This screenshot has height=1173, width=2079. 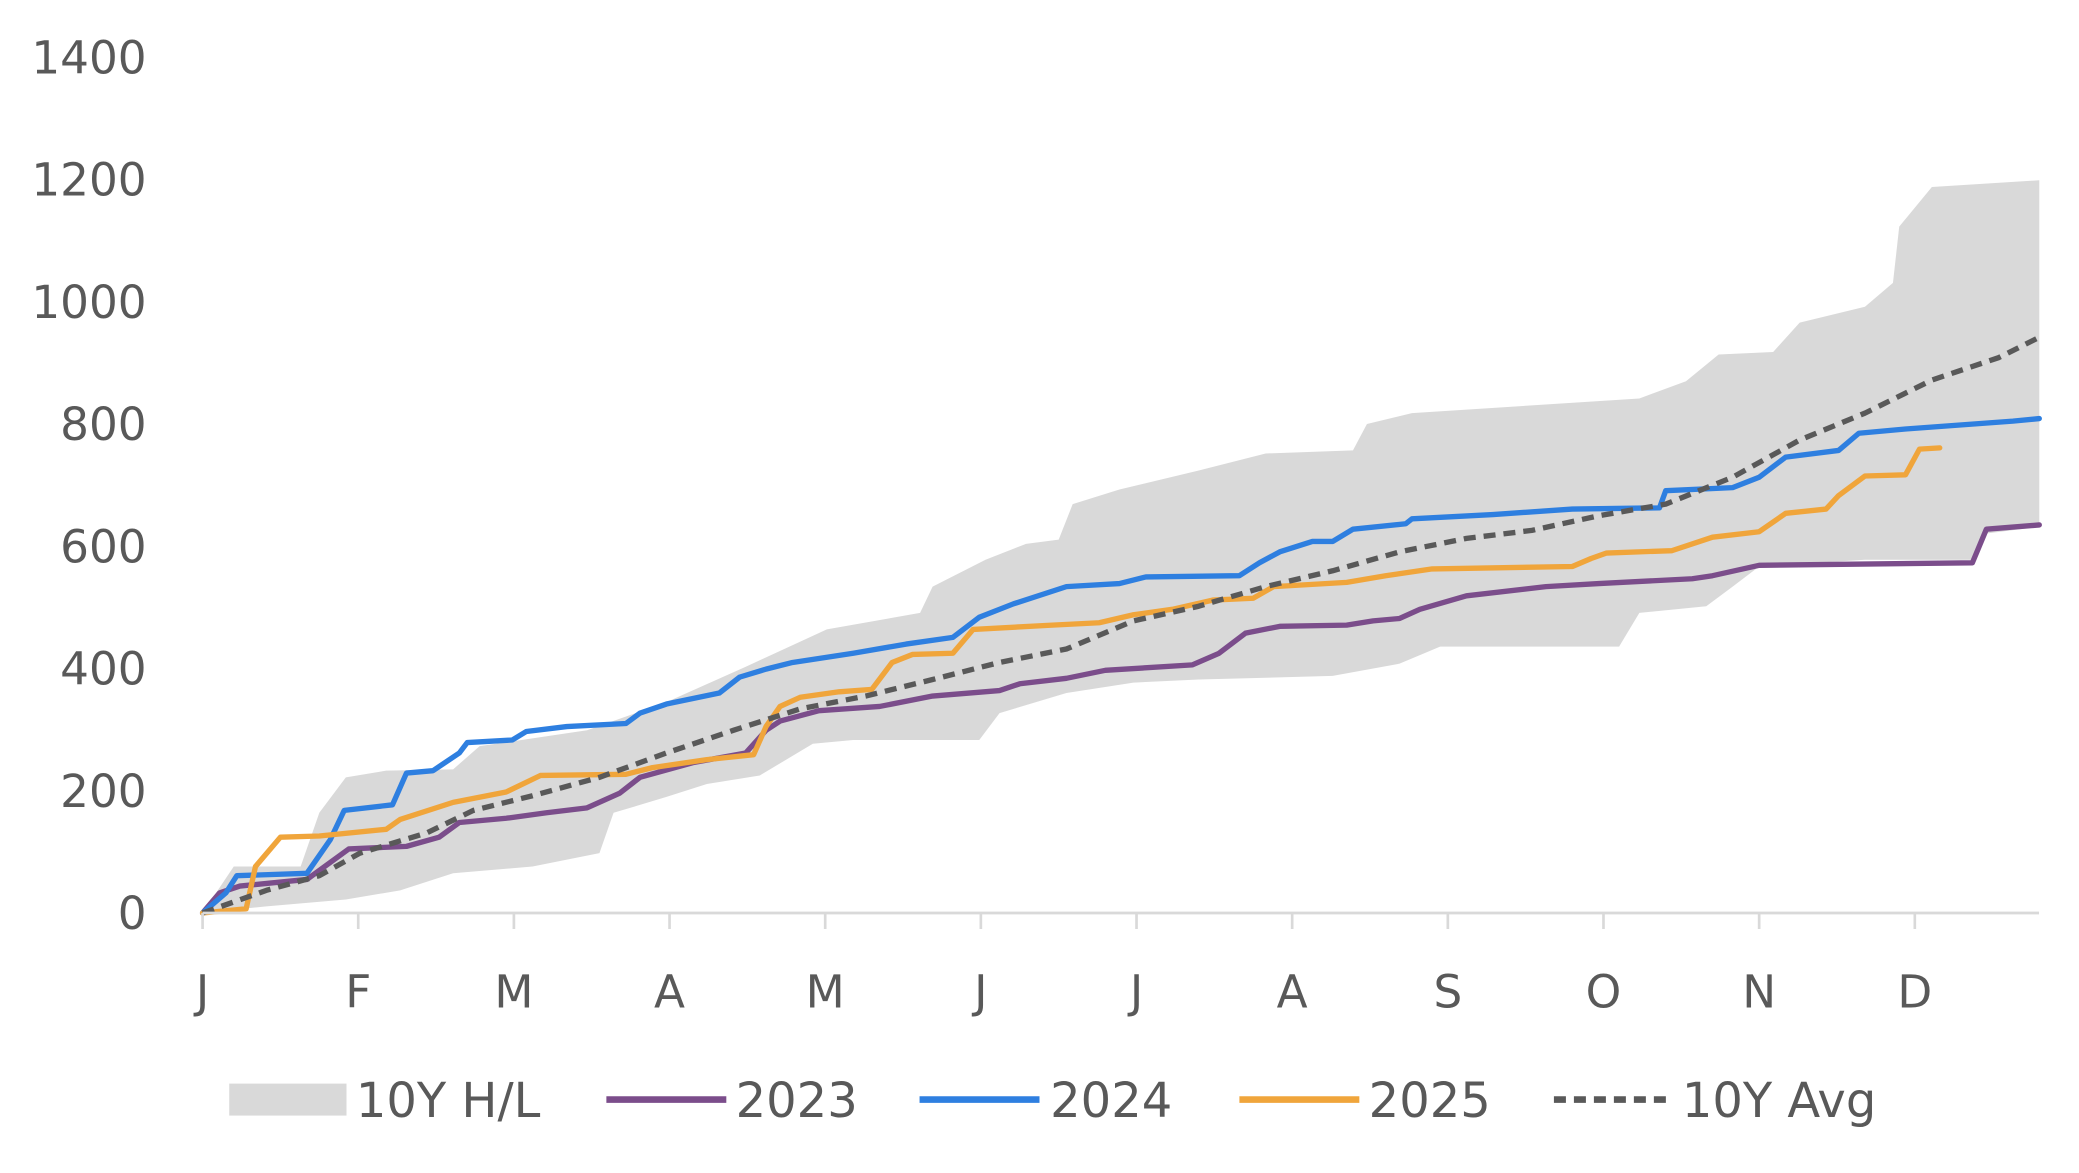 I want to click on x-tick-label: O, so click(x=1604, y=992).